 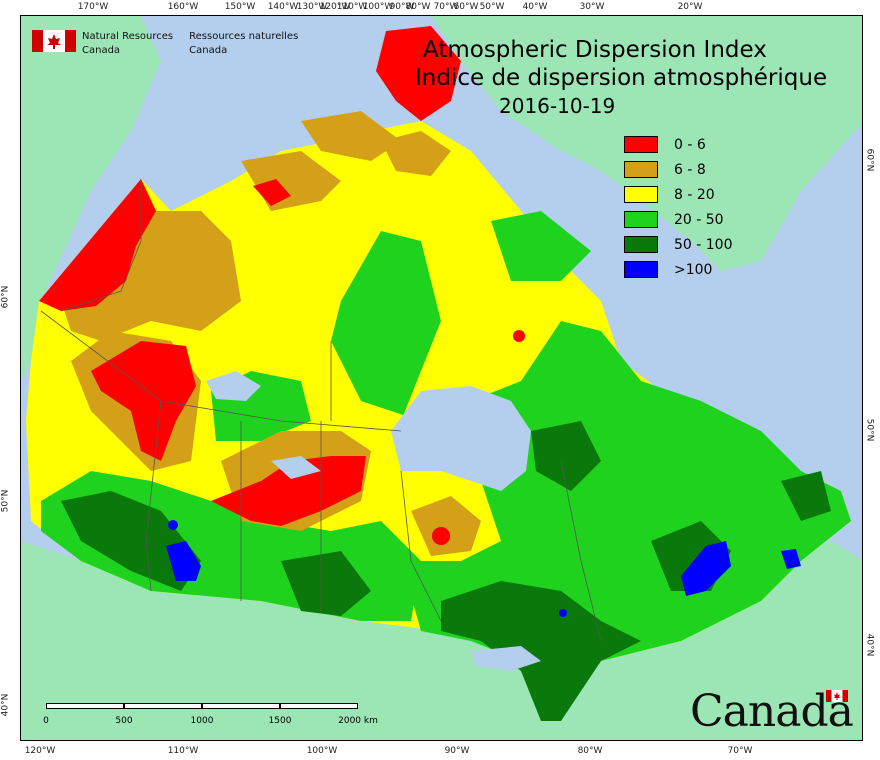 I want to click on great-slave-lake, so click(x=296, y=467).